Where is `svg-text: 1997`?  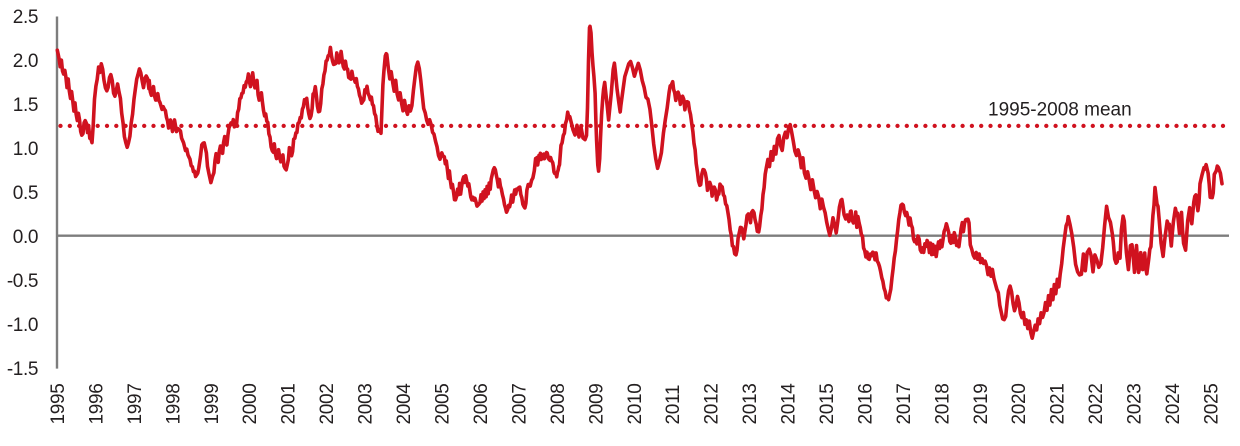 svg-text: 1997 is located at coordinates (135, 403).